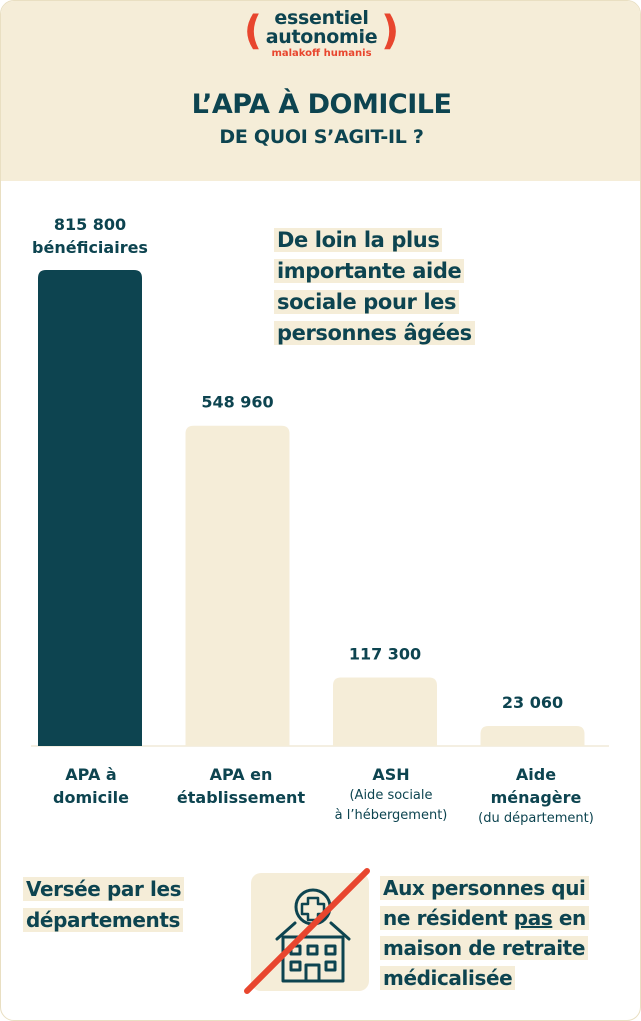 The image size is (641, 1021). What do you see at coordinates (367, 302) in the screenshot?
I see `callout-line-3: sociale pour les` at bounding box center [367, 302].